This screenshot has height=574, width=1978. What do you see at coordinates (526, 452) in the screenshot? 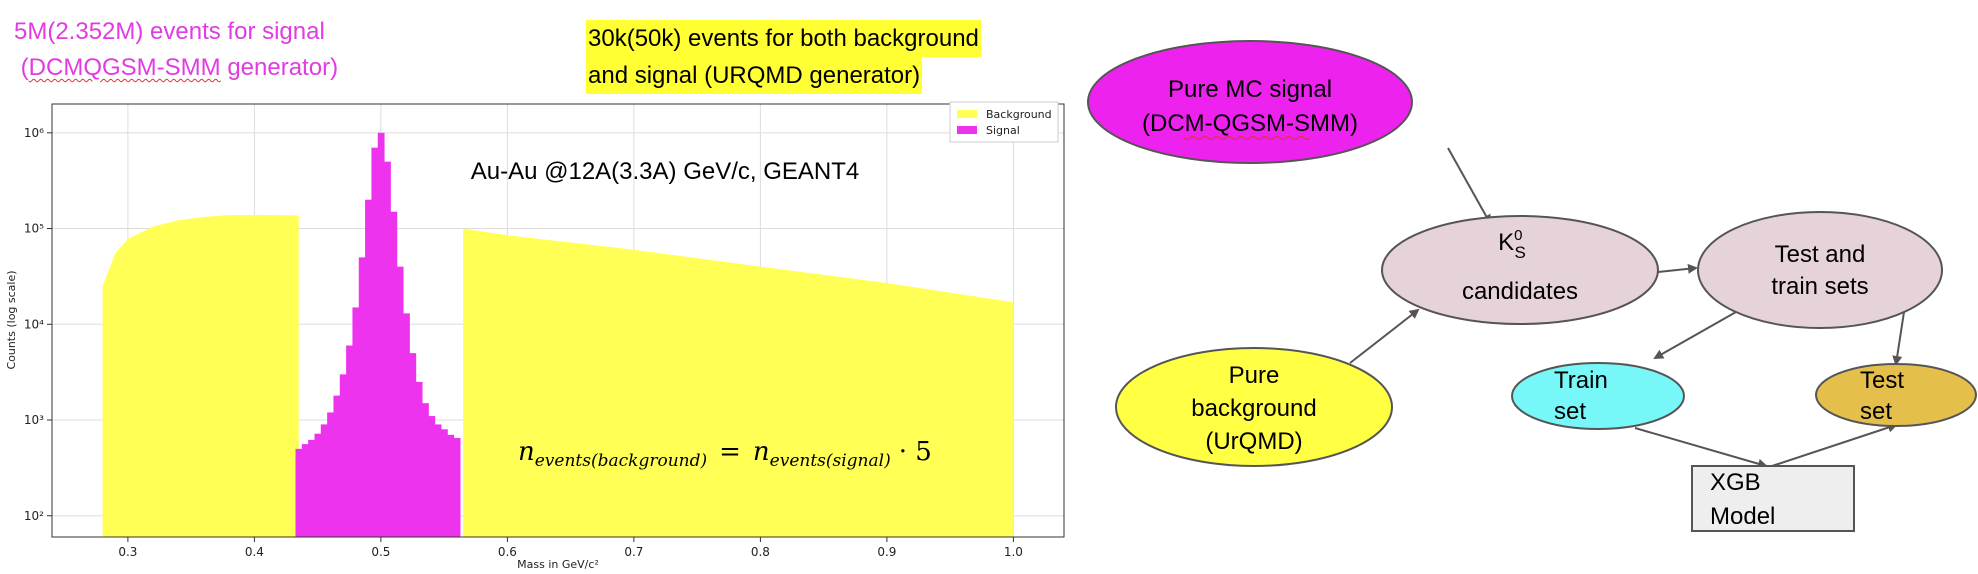
I see `formula-lhs: n` at bounding box center [526, 452].